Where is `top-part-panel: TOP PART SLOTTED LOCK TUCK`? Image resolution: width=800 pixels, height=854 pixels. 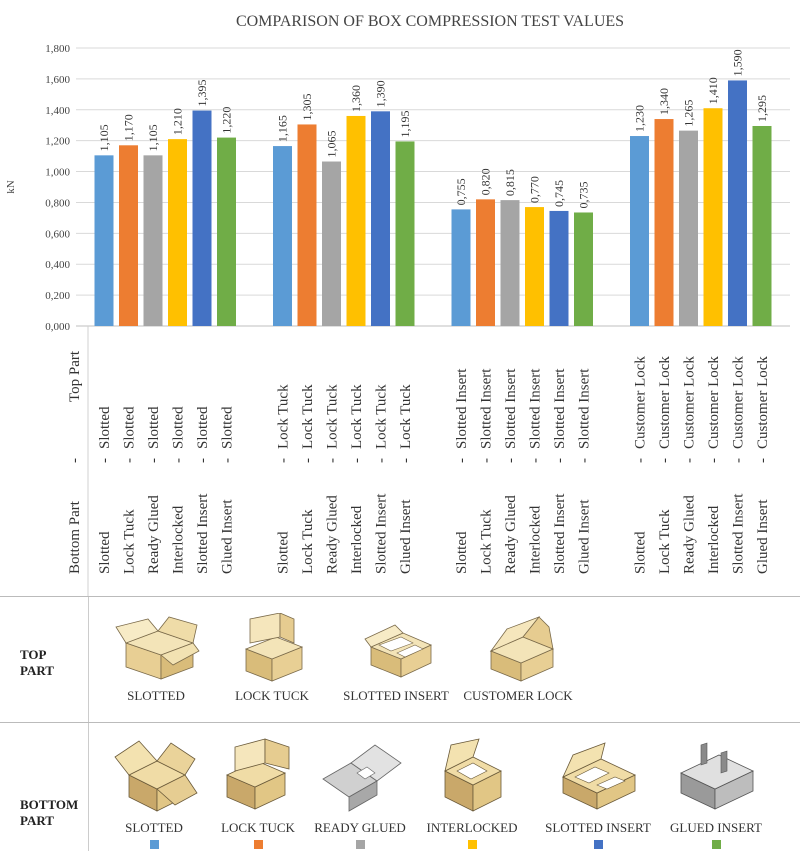 top-part-panel: TOP PART SLOTTED LOCK TUCK is located at coordinates (400, 659).